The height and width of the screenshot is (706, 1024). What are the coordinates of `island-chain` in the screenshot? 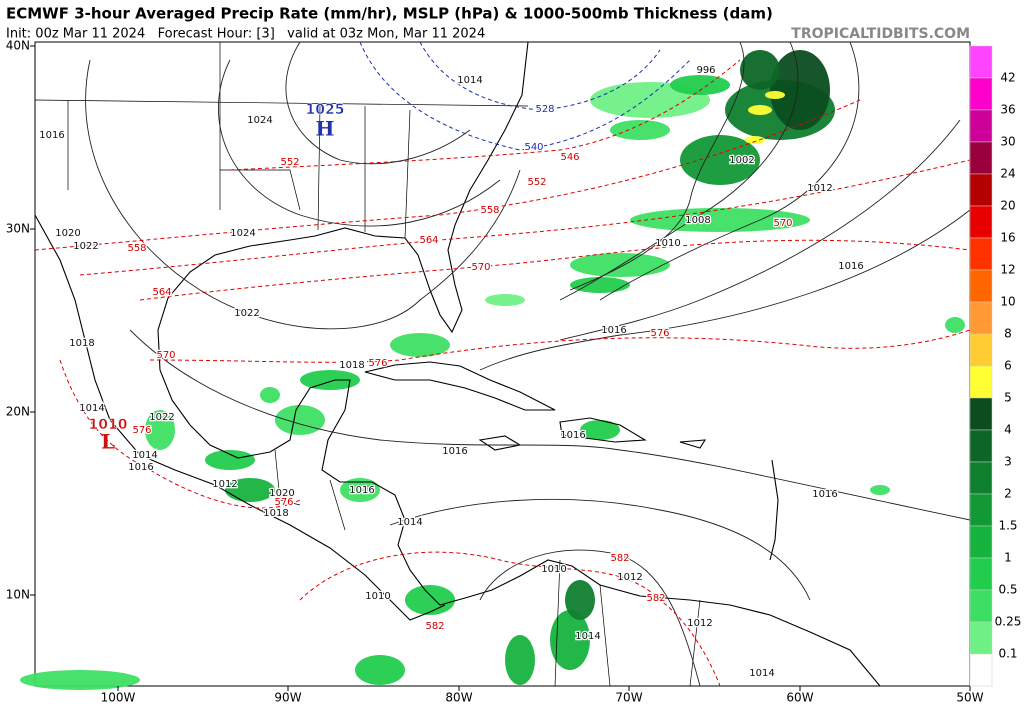 It's located at (774, 510).